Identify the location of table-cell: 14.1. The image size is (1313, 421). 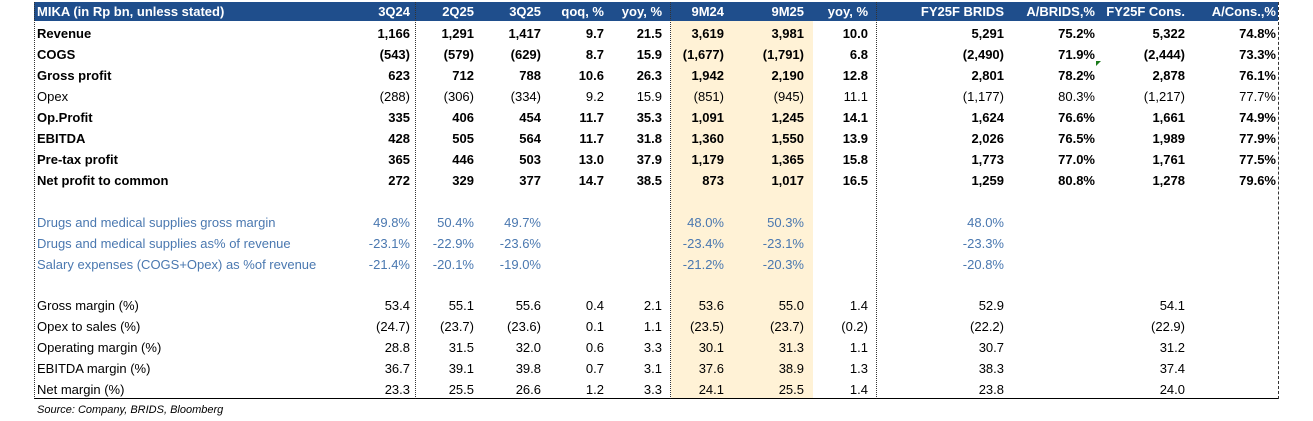
(855, 117).